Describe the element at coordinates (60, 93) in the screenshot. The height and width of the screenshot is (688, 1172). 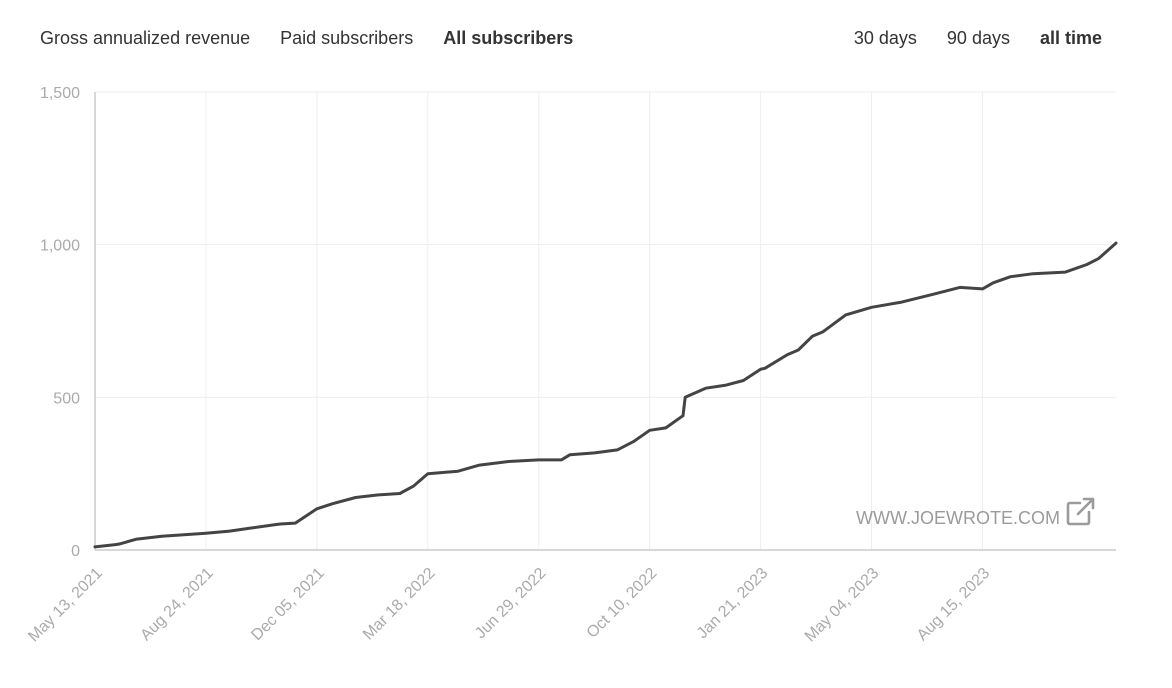
I see `y-tick-label: 1,500` at that location.